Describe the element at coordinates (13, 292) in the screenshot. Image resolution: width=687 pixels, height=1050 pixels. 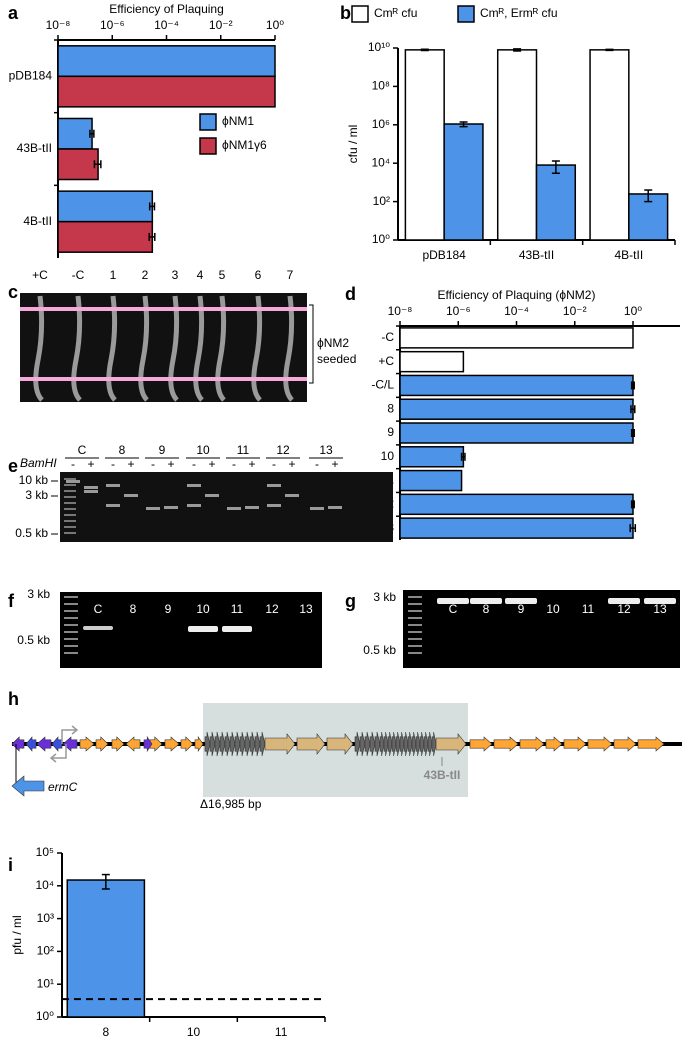
I see `panel-letter: c` at that location.